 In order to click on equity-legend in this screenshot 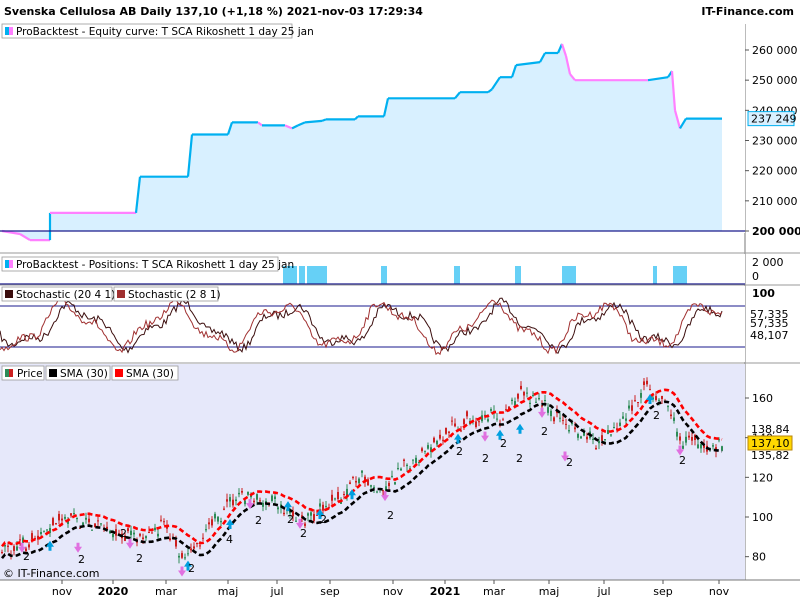, I will do `click(147, 31)`.